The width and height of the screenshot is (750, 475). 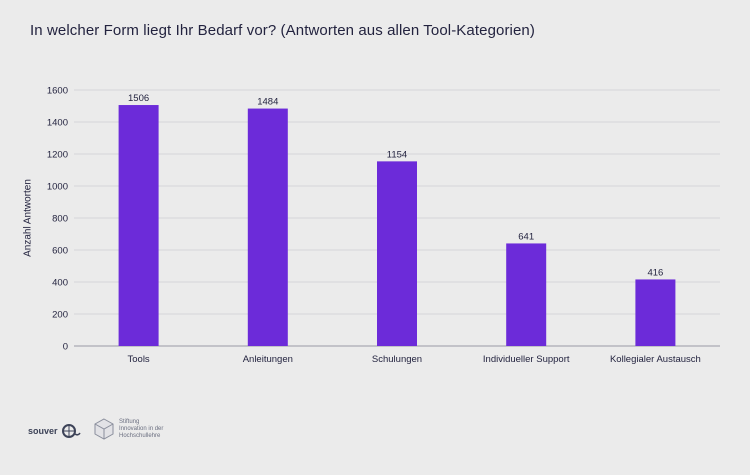 I want to click on bar-value-label: 1154, so click(x=397, y=154).